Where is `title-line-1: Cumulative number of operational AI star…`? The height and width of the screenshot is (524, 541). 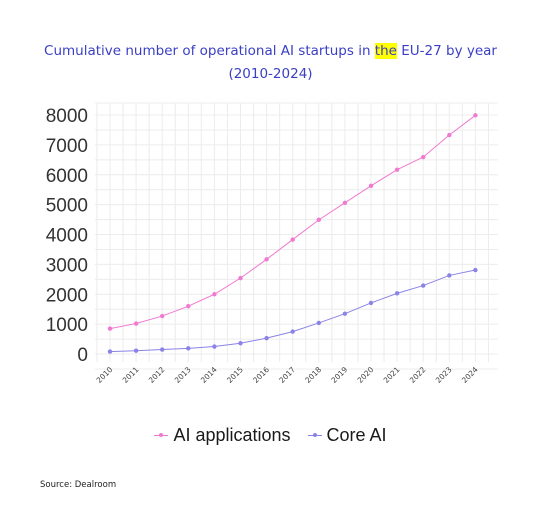
title-line-1: Cumulative number of operational AI star… is located at coordinates (270, 51).